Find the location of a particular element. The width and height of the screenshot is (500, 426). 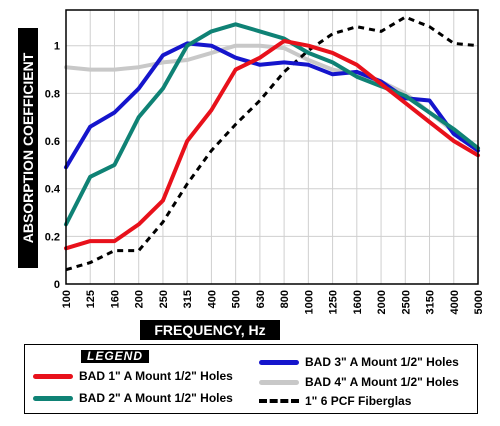

y-axis-title-bg is located at coordinates (28, 148).